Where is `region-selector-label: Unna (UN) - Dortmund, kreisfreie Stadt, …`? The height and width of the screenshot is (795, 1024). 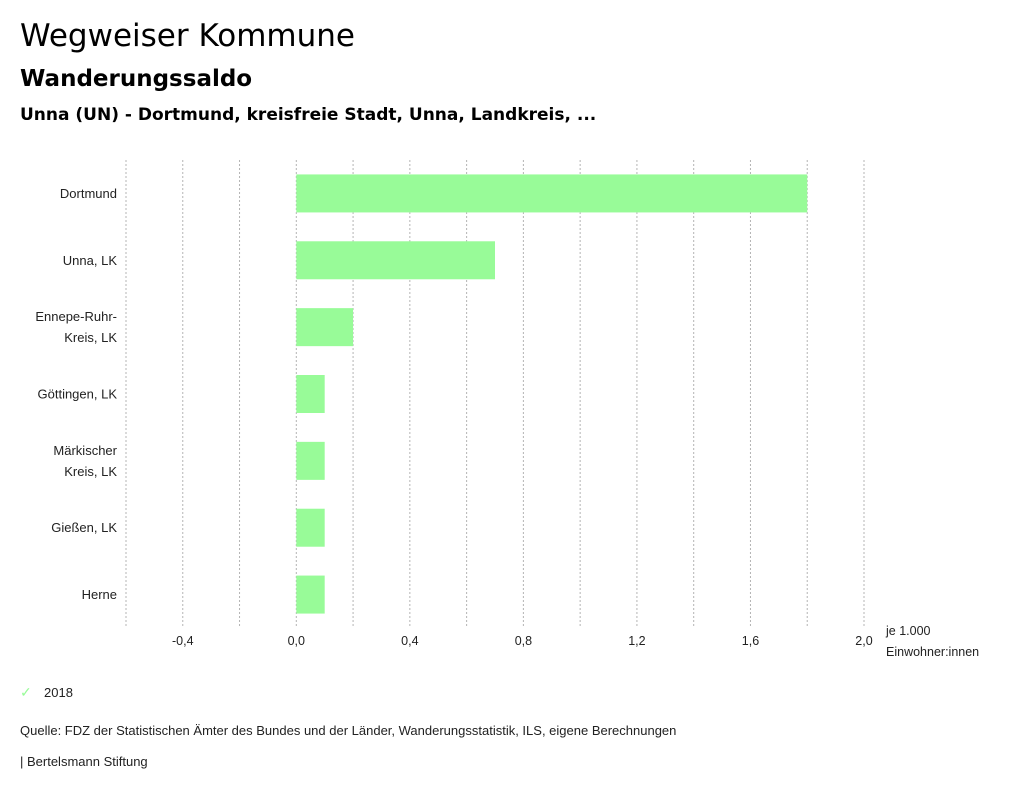
region-selector-label: Unna (UN) - Dortmund, kreisfreie Stadt, … is located at coordinates (308, 115).